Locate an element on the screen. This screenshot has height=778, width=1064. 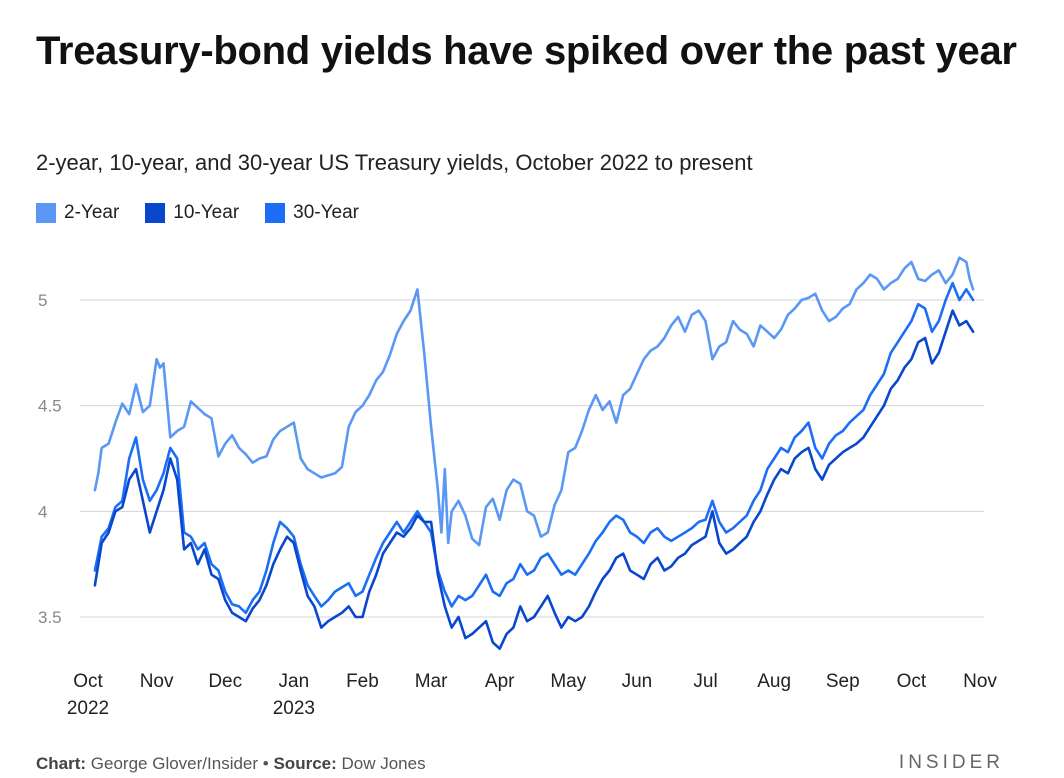
y-tick-label: 4.5 is located at coordinates (50, 406).